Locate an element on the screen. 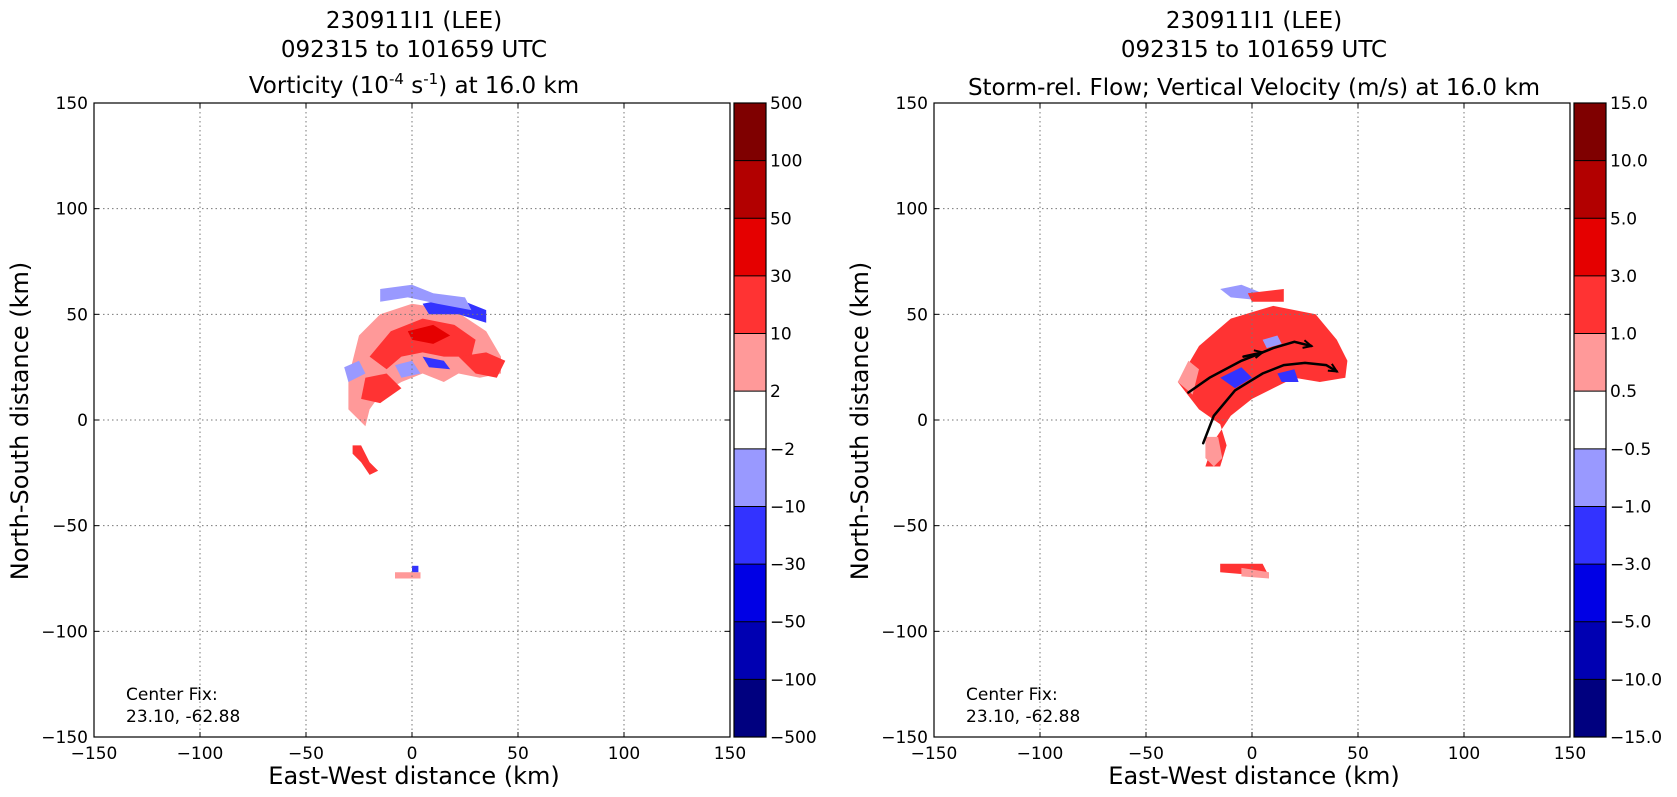 This screenshot has width=1677, height=797. colorbar-tick-label: −5.0 is located at coordinates (1630, 623).